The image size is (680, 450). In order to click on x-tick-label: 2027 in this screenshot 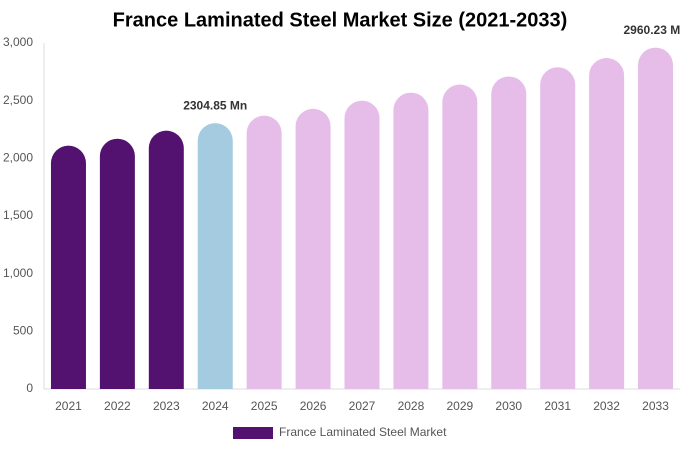, I will do `click(362, 406)`.